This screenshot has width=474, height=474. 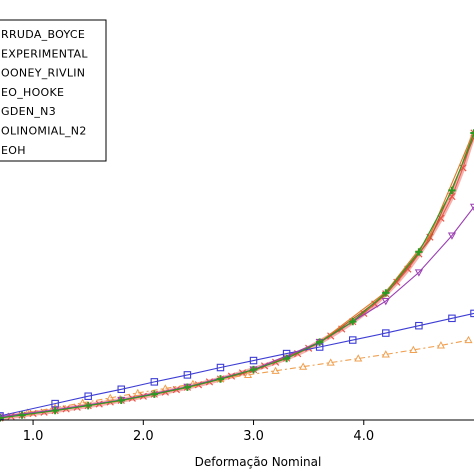 I want to click on legend-box, so click(x=53, y=90).